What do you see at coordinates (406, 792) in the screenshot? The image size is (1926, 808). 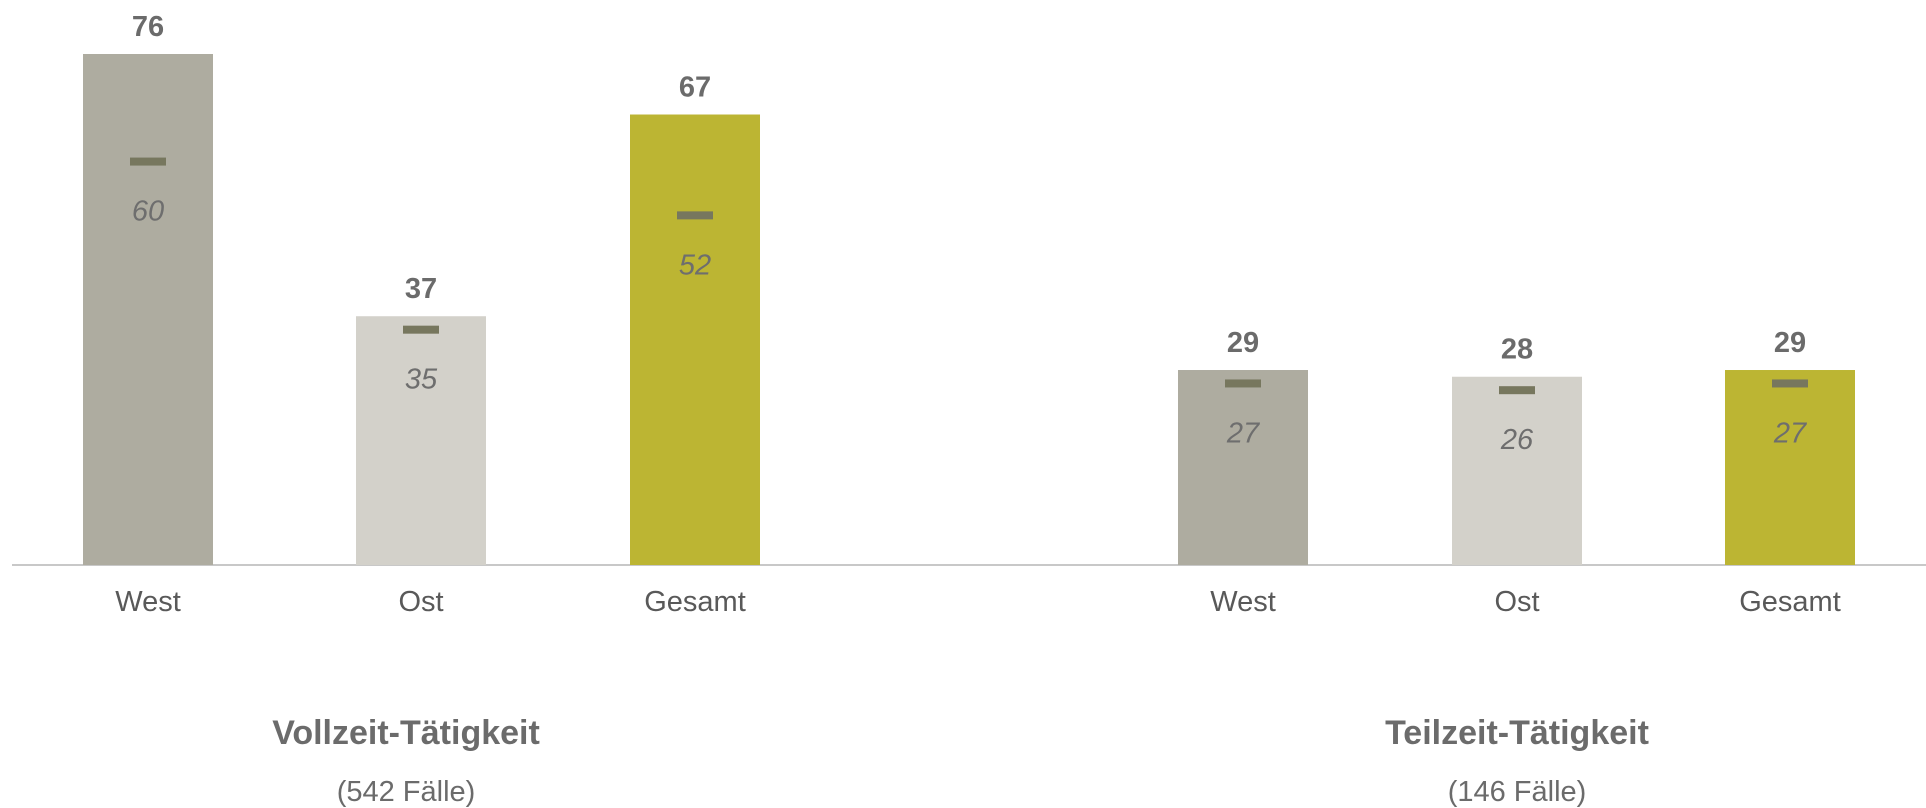 I see `group-subtitle: (542 Fälle)` at bounding box center [406, 792].